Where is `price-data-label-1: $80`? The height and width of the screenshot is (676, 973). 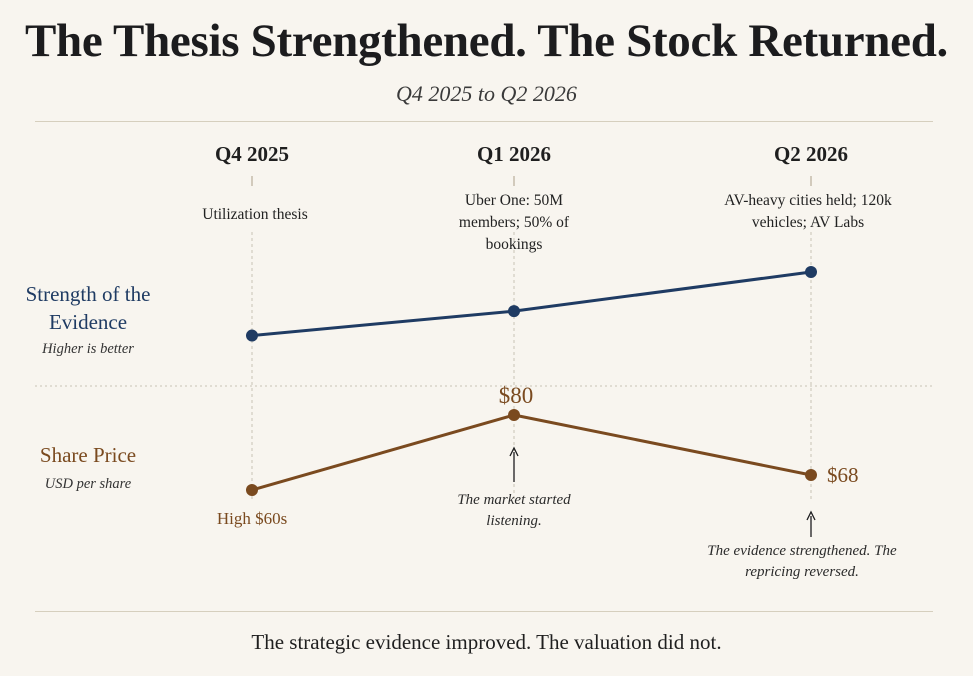 price-data-label-1: $80 is located at coordinates (516, 395).